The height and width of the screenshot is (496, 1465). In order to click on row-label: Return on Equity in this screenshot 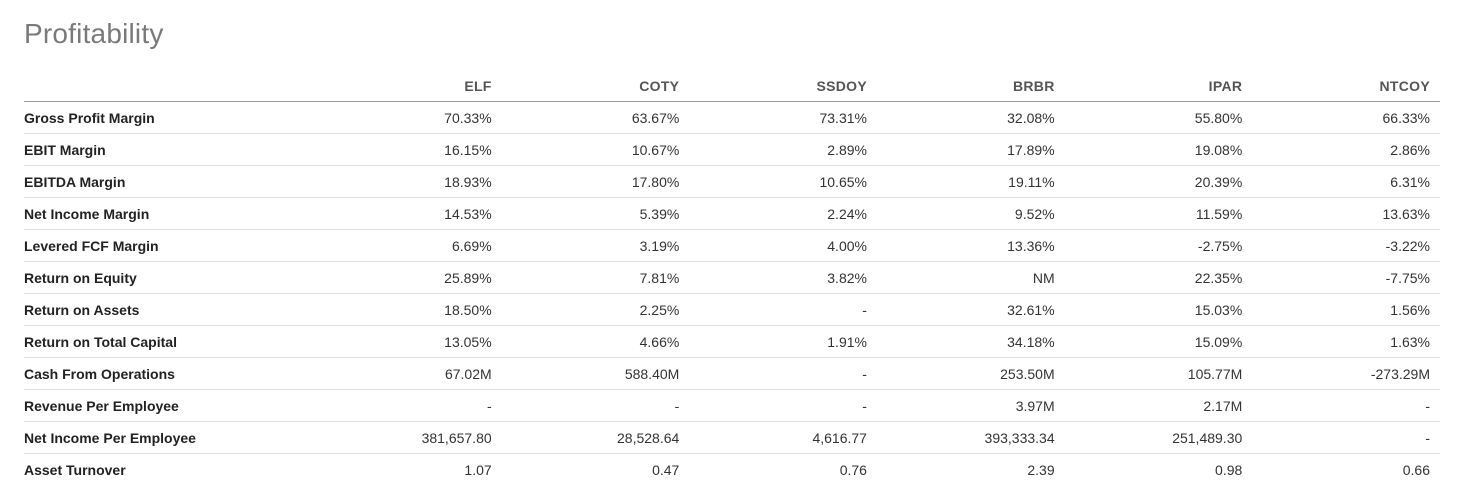, I will do `click(169, 277)`.